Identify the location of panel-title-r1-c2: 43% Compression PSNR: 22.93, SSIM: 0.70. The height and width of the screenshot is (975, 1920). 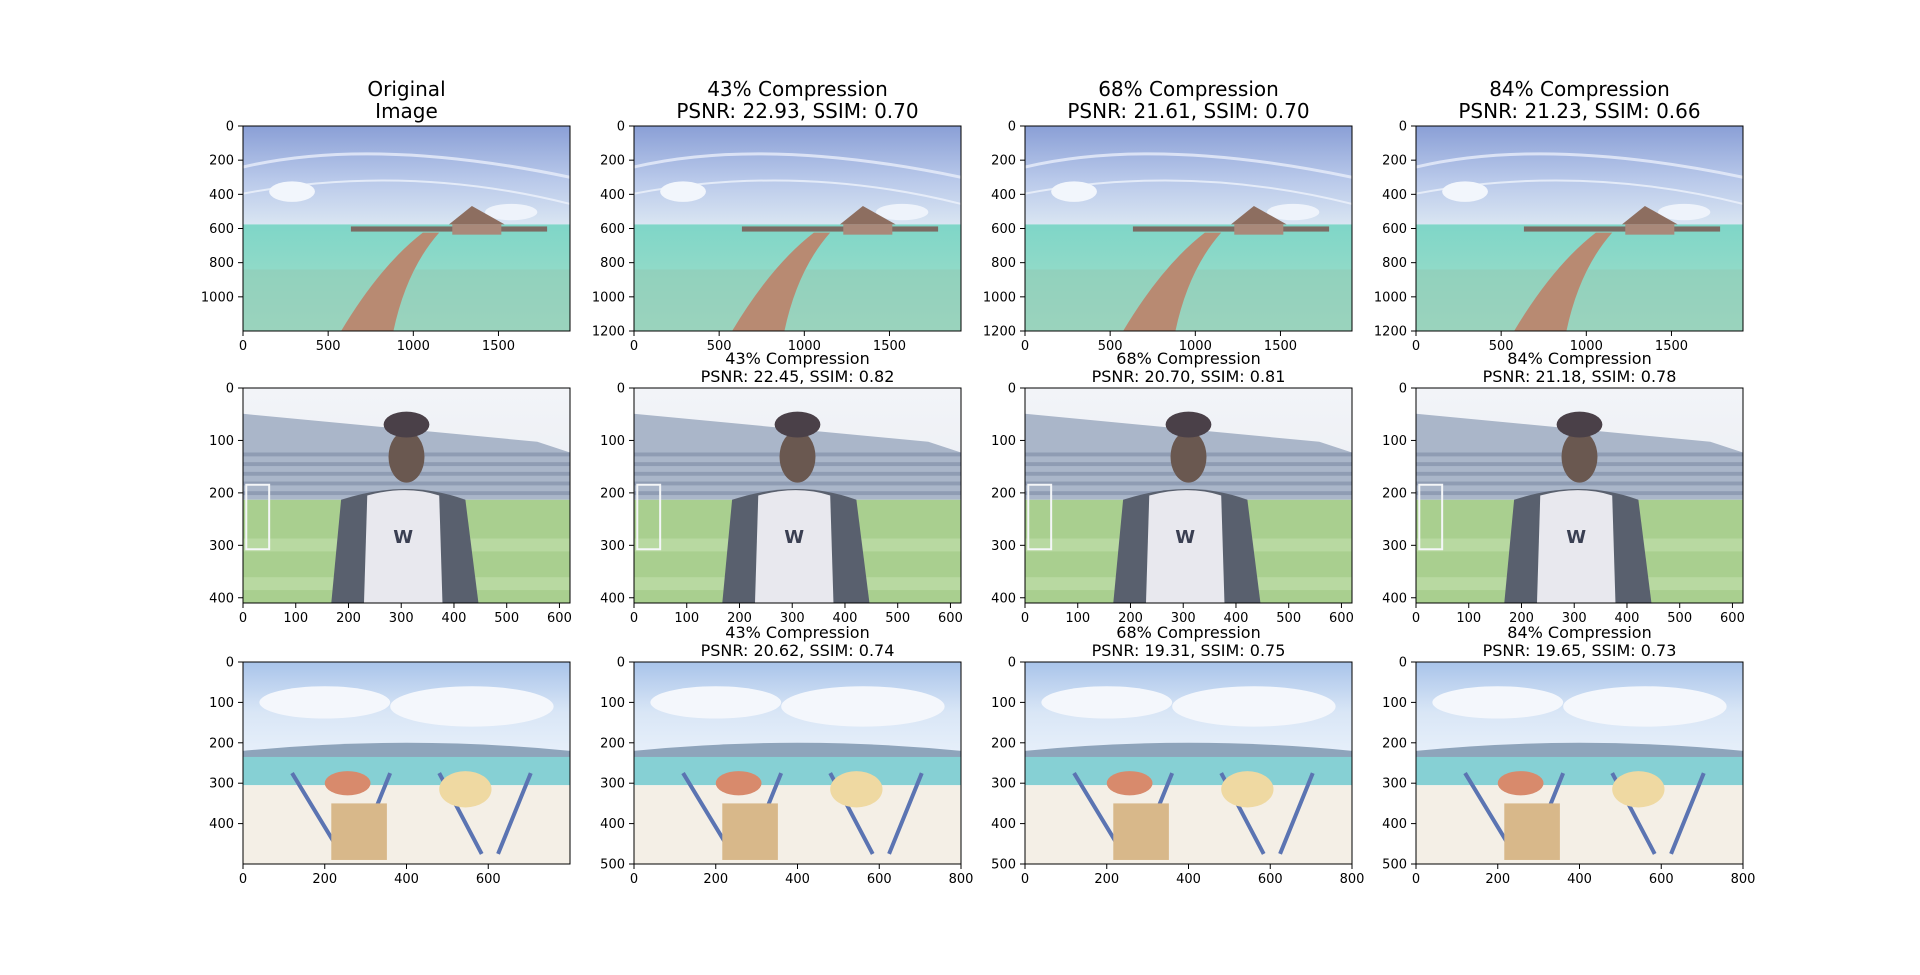
(797, 100).